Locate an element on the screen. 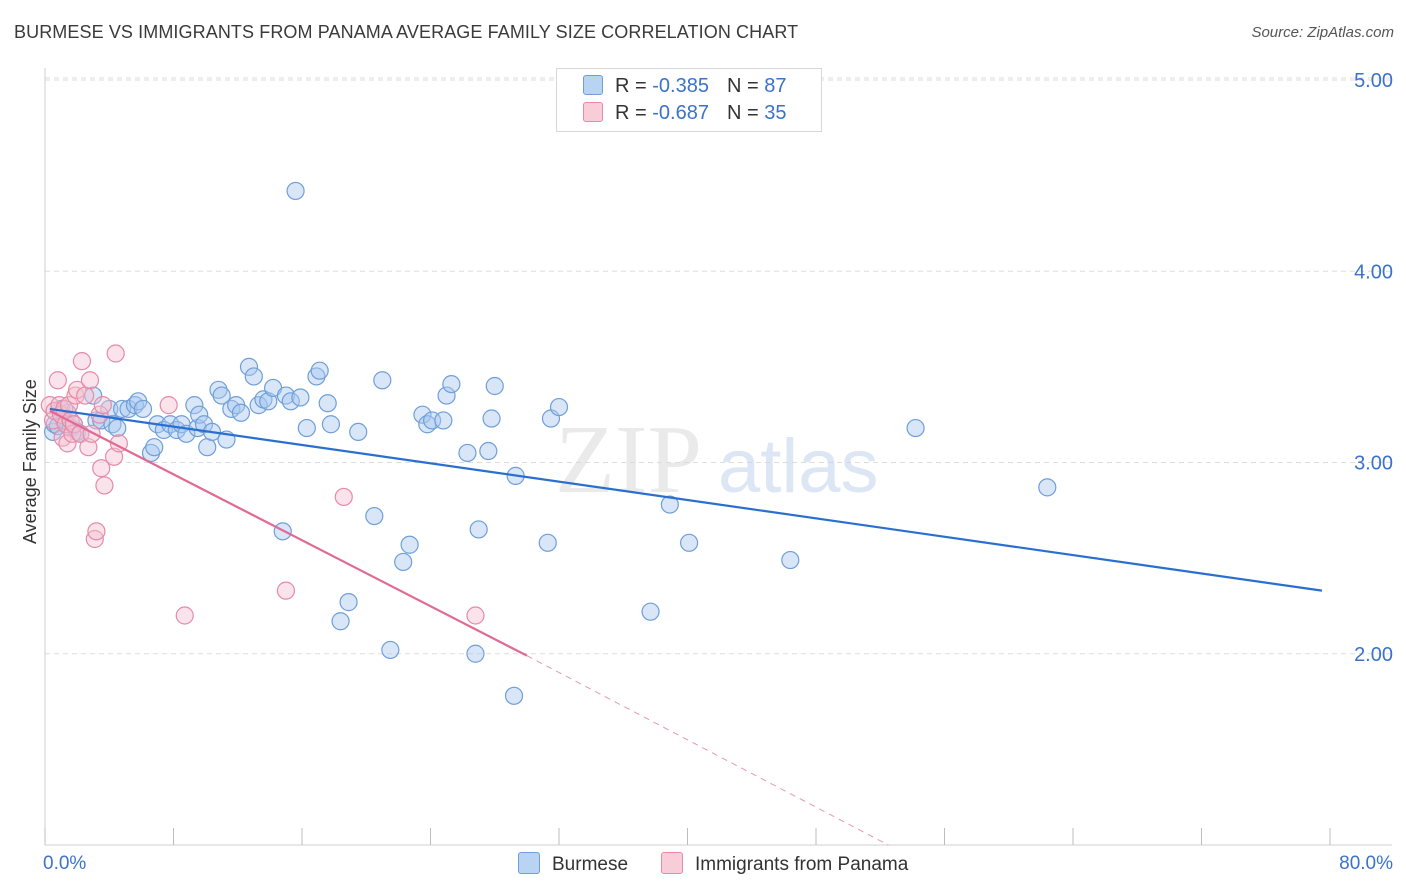 This screenshot has height=892, width=1406. legend-r-value: -0.385 is located at coordinates (680, 86).